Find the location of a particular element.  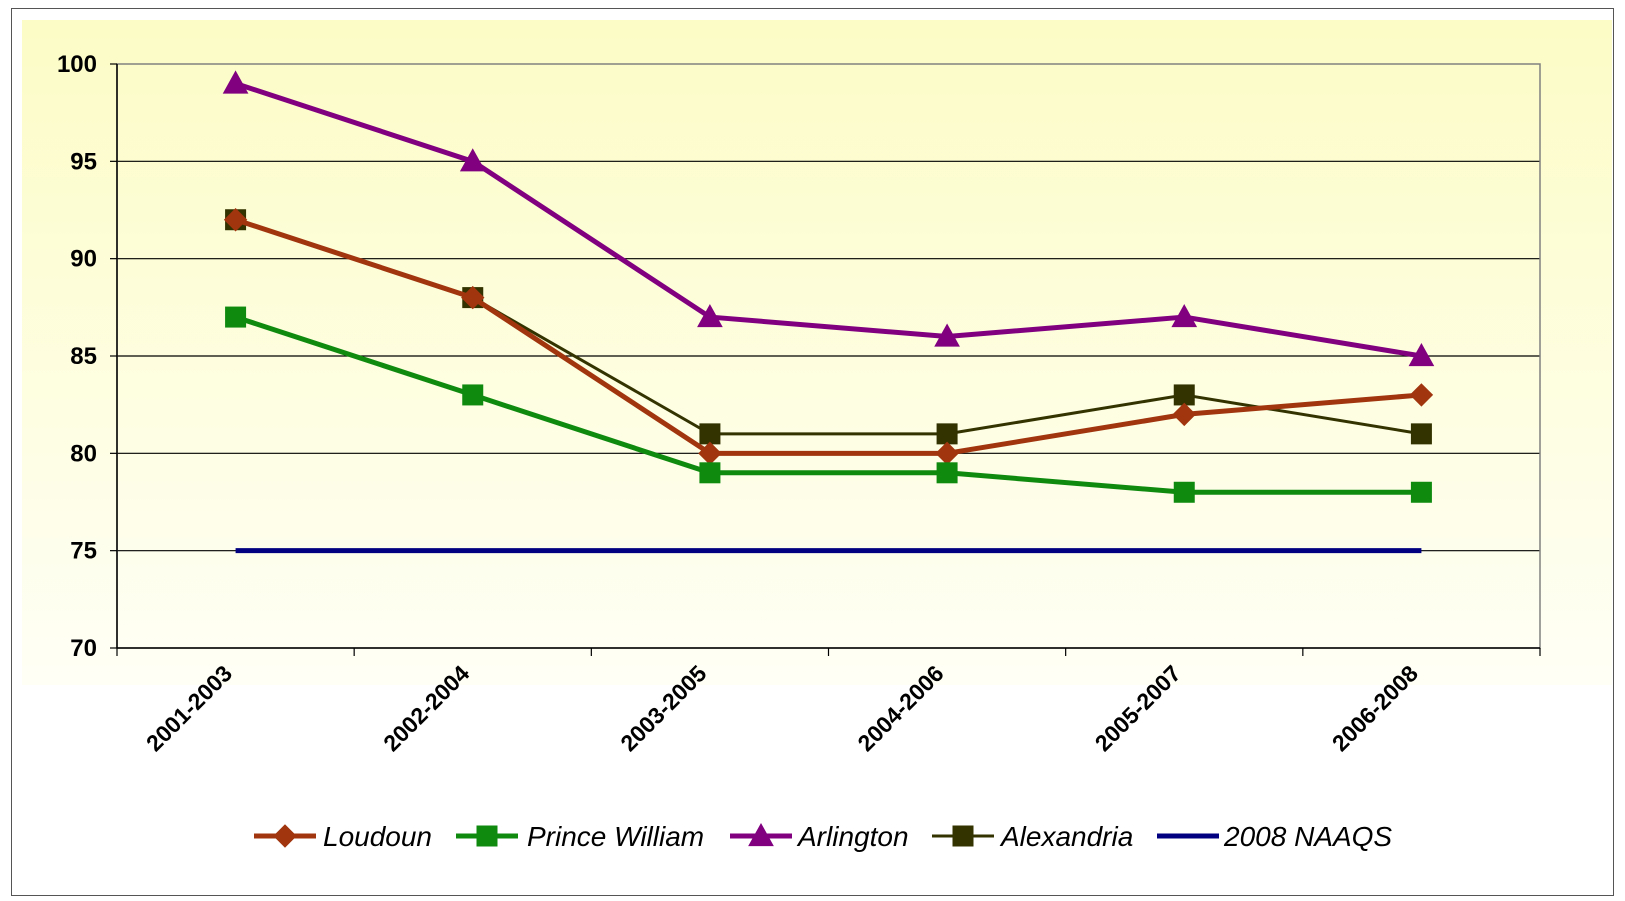

y-axis-tick-labels: 70 75 80 85 90 95 100 is located at coordinates (77, 356).